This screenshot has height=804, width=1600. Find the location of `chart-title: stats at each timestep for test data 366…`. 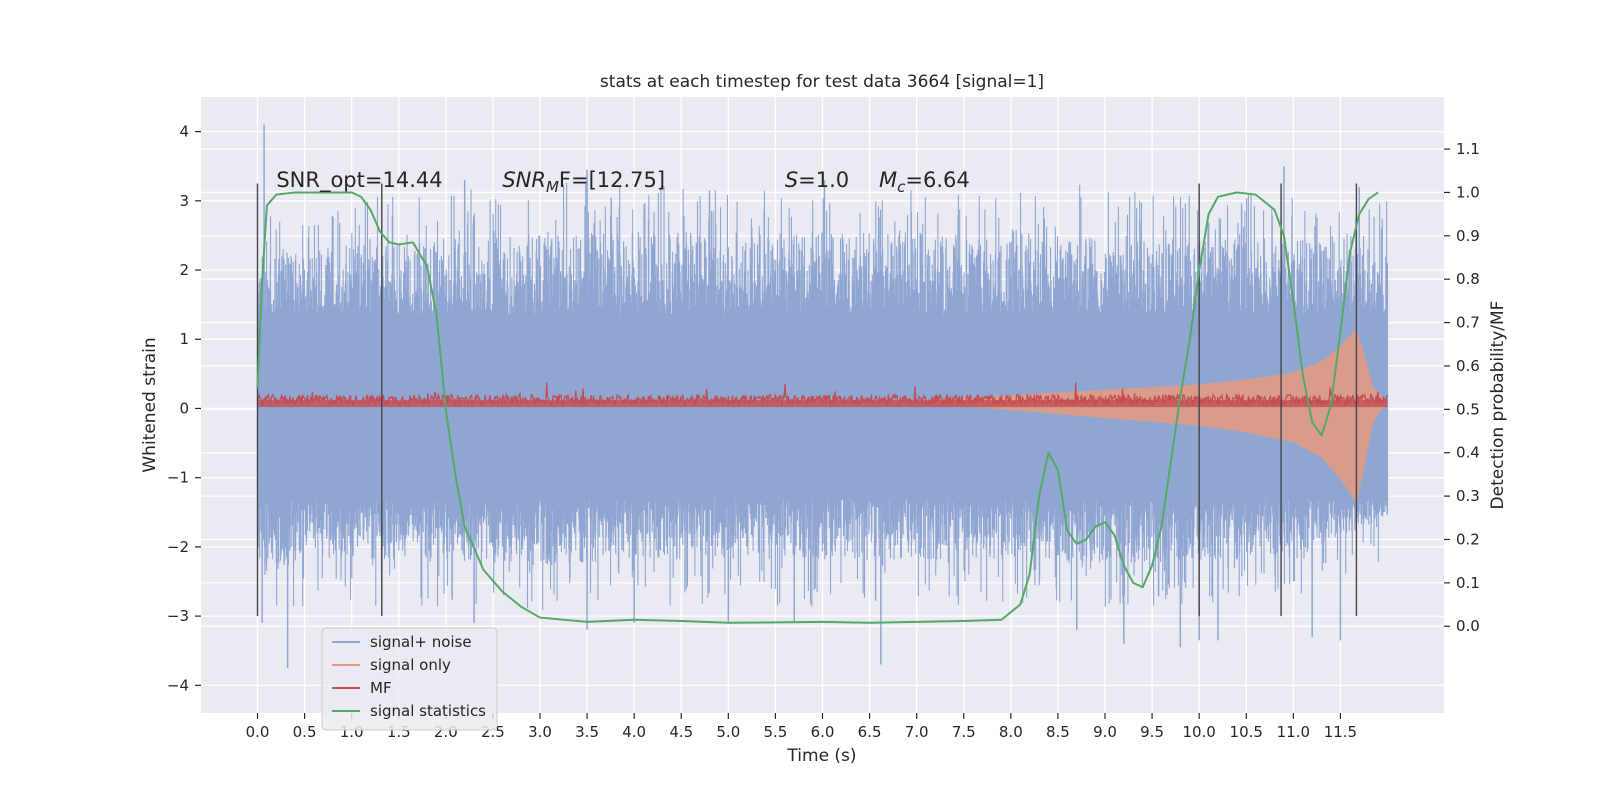

chart-title: stats at each timestep for test data 366… is located at coordinates (822, 82).